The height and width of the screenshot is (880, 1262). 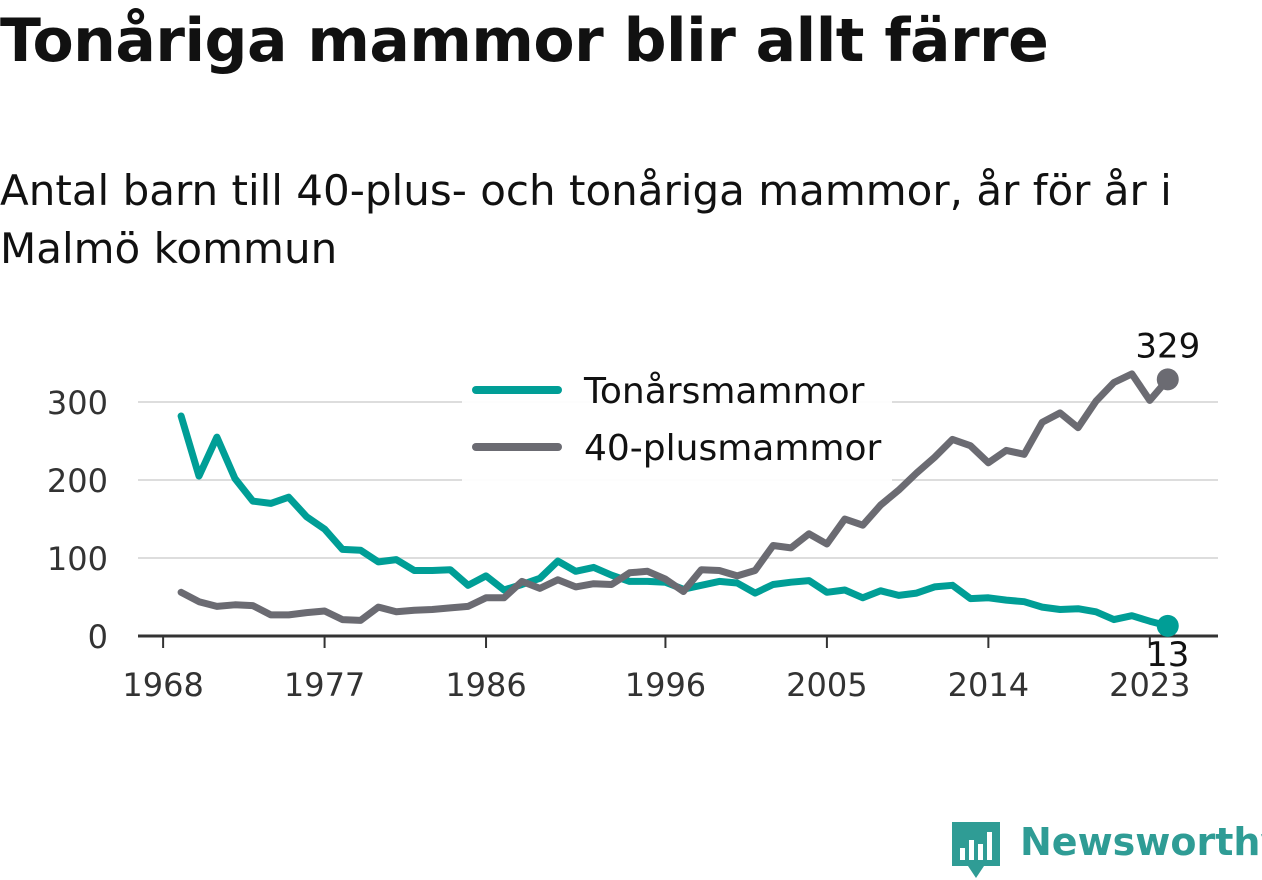 I want to click on end-label-40-plusmammor: 329, so click(x=1167, y=346).